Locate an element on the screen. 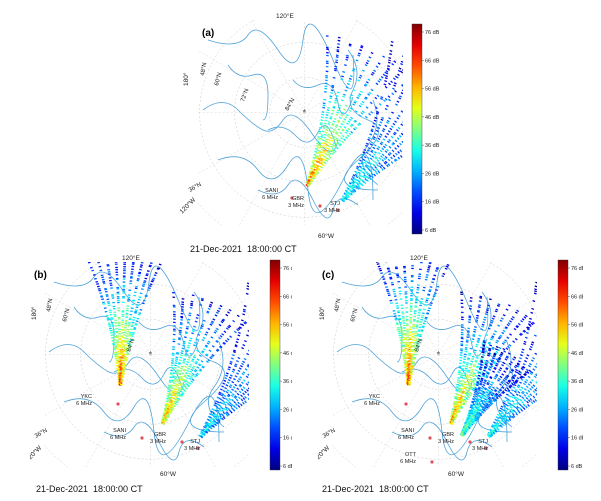 This screenshot has height=501, width=601. colorbar-tick-label: 6 dB is located at coordinates (431, 231).